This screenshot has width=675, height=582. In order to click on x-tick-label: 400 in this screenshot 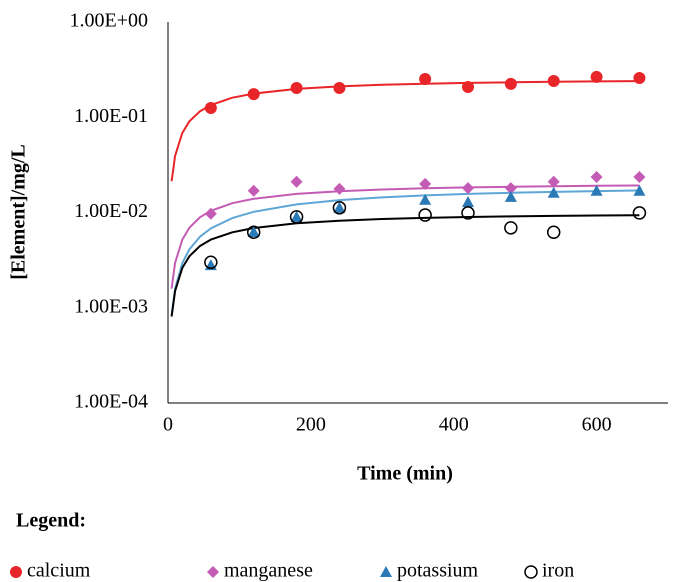, I will do `click(454, 425)`.